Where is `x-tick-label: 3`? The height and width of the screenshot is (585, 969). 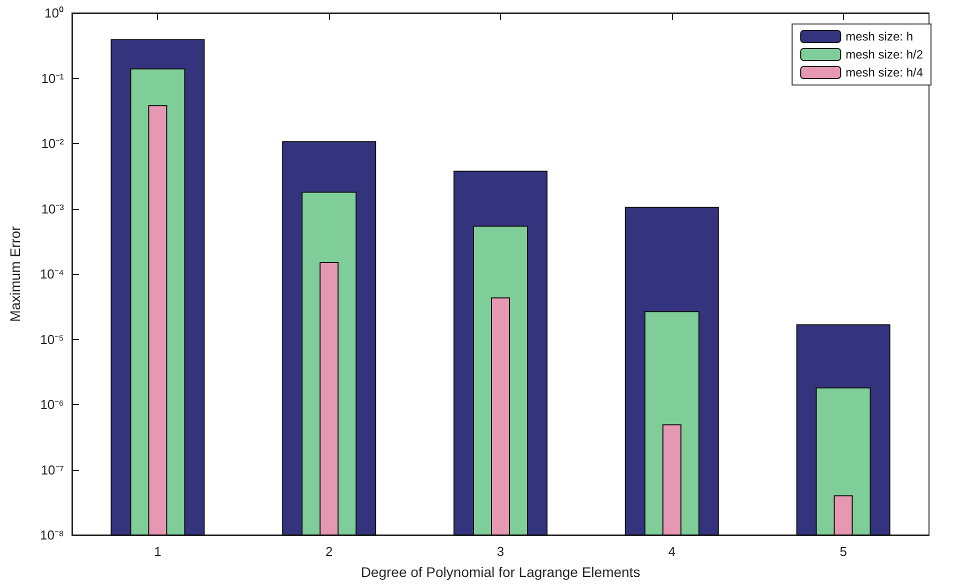 x-tick-label: 3 is located at coordinates (500, 551).